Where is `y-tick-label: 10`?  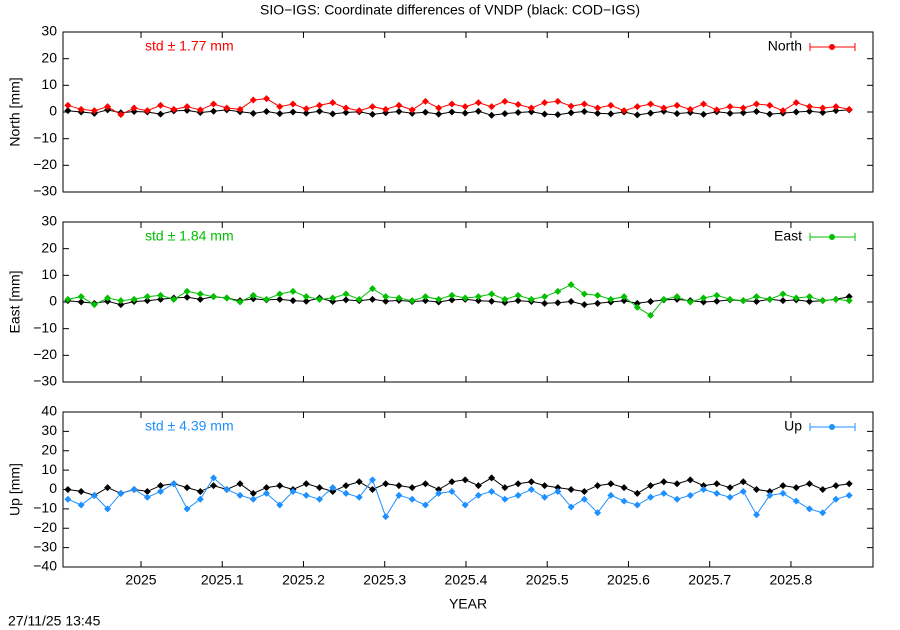 y-tick-label: 10 is located at coordinates (49, 469).